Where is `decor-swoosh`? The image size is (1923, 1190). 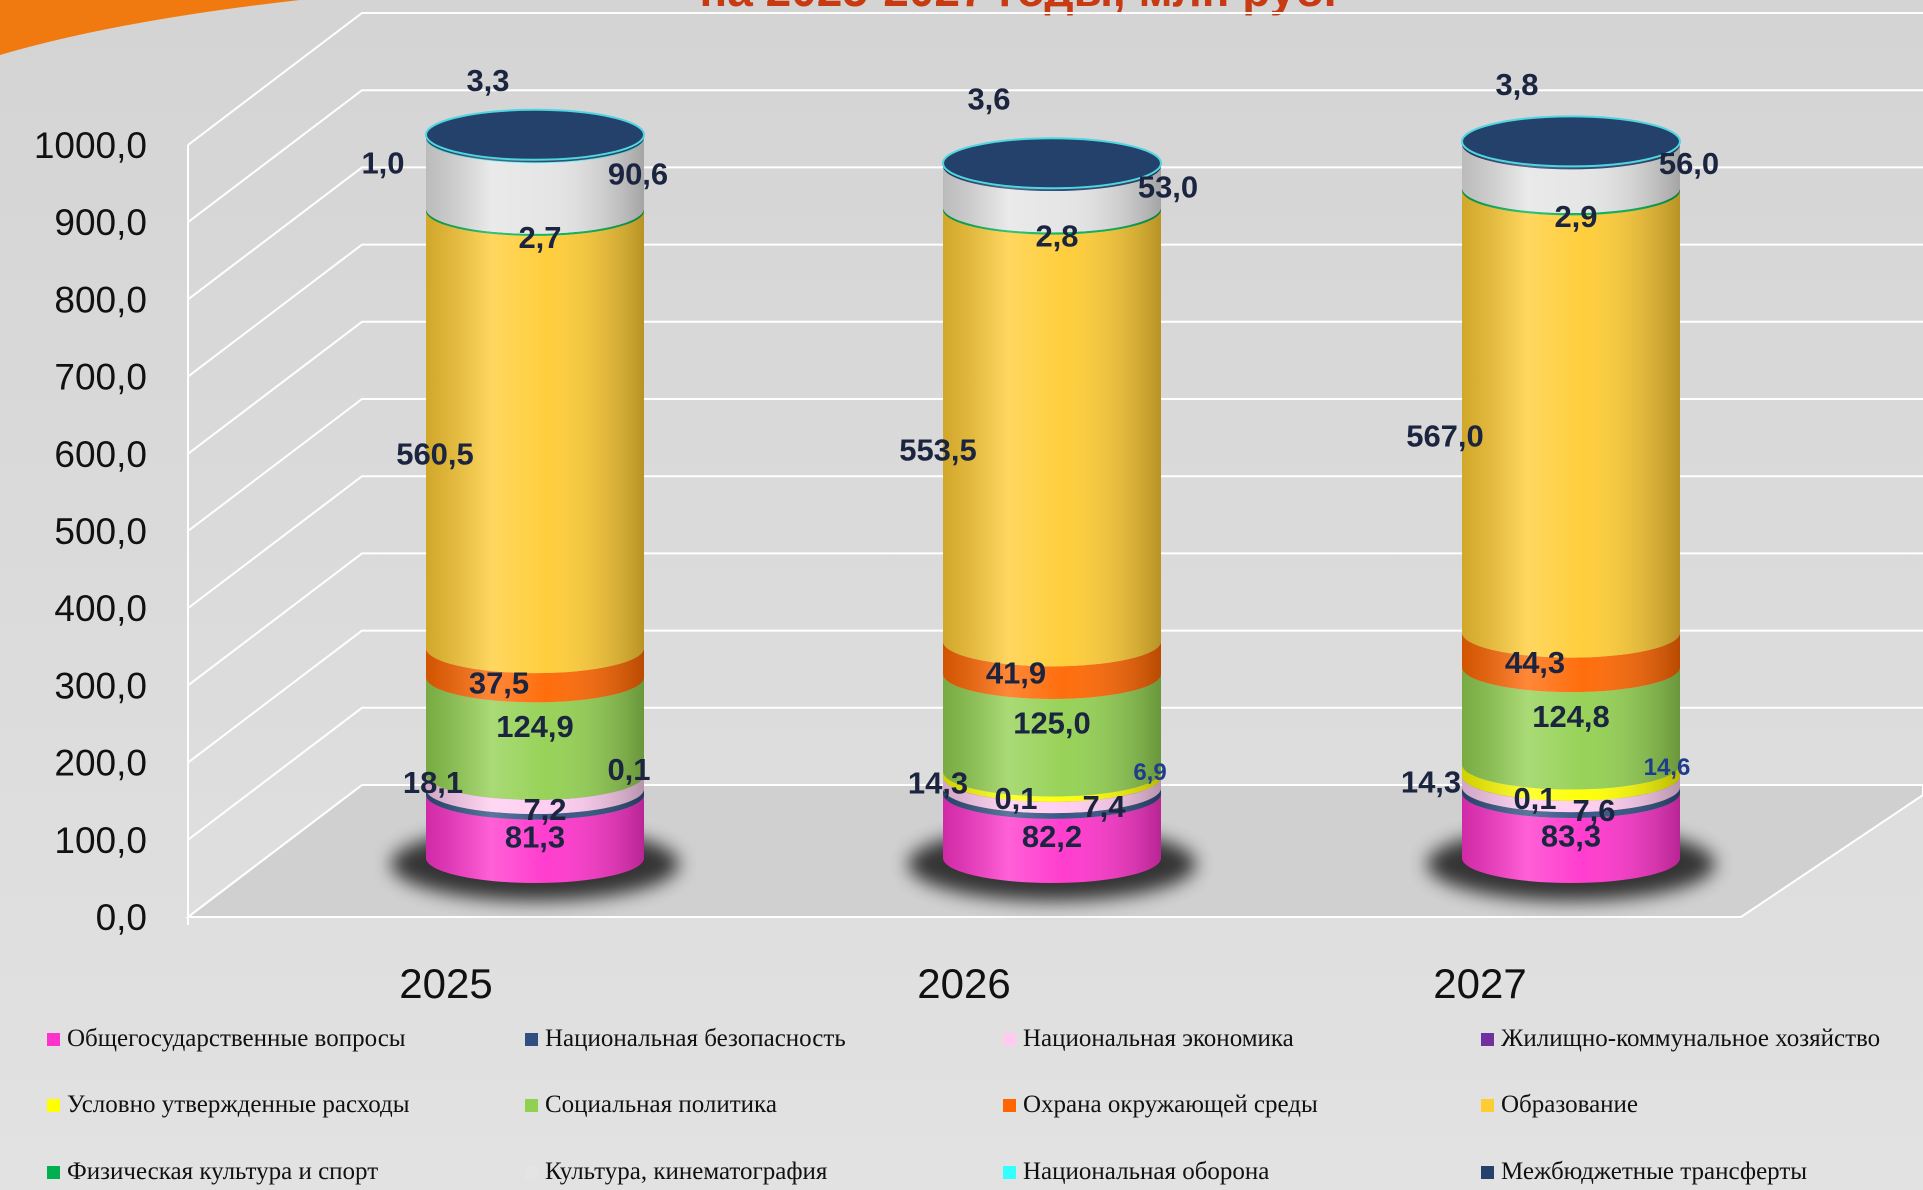 decor-swoosh is located at coordinates (150, 27).